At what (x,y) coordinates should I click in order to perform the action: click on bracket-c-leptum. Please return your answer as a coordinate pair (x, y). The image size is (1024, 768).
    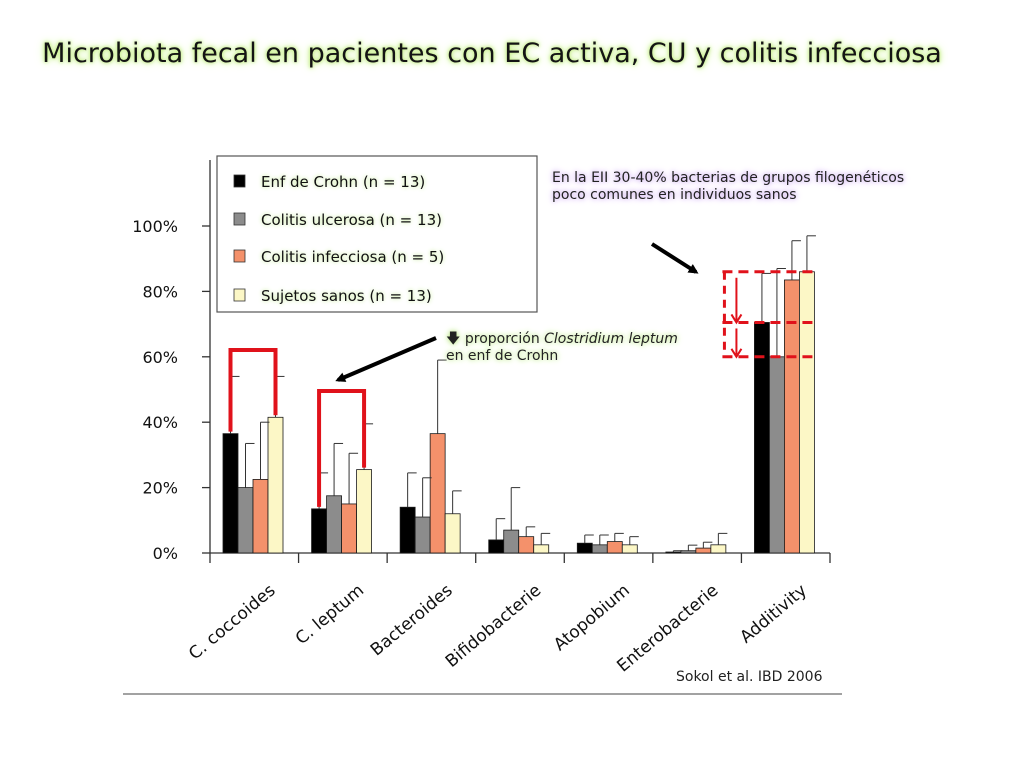
    Looking at the image, I should click on (342, 448).